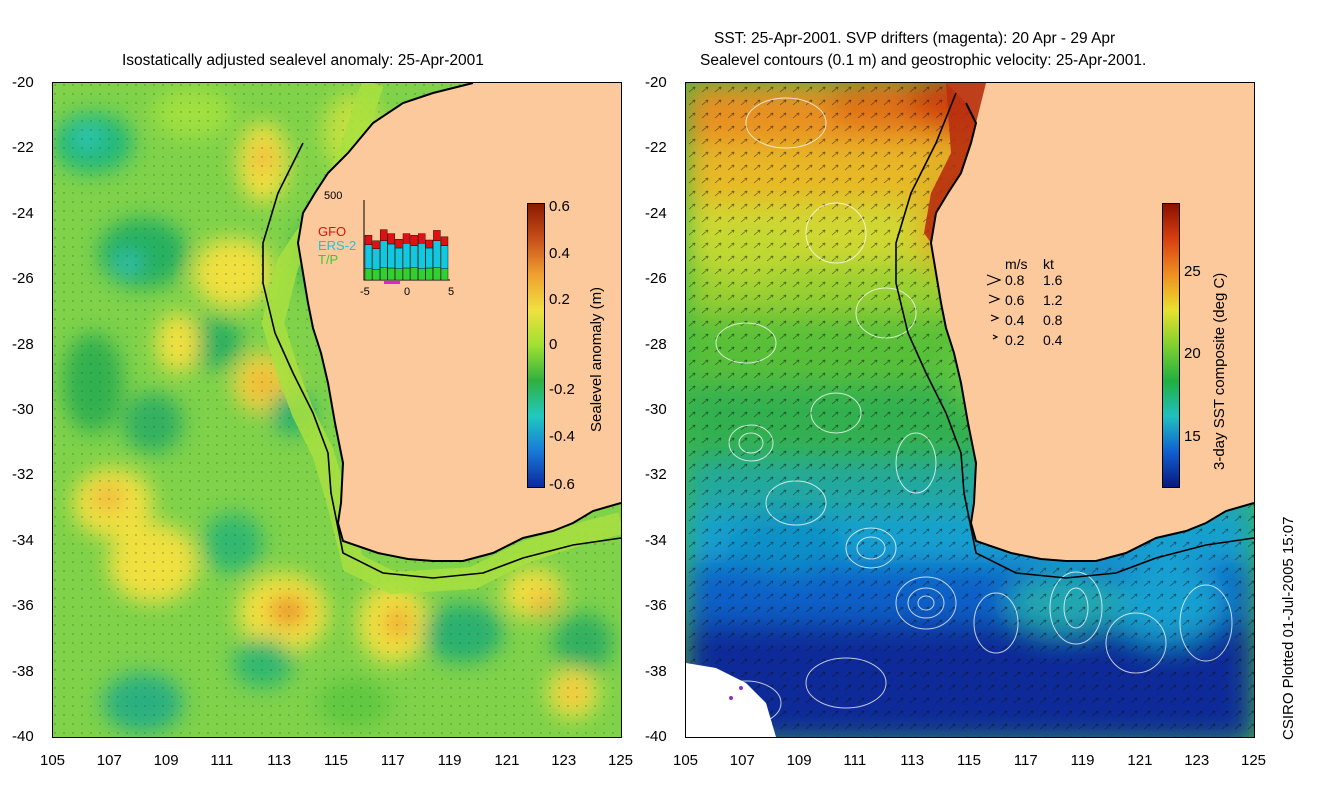  Describe the element at coordinates (799, 760) in the screenshot. I see `xticks-right-tick-2: 109` at that location.